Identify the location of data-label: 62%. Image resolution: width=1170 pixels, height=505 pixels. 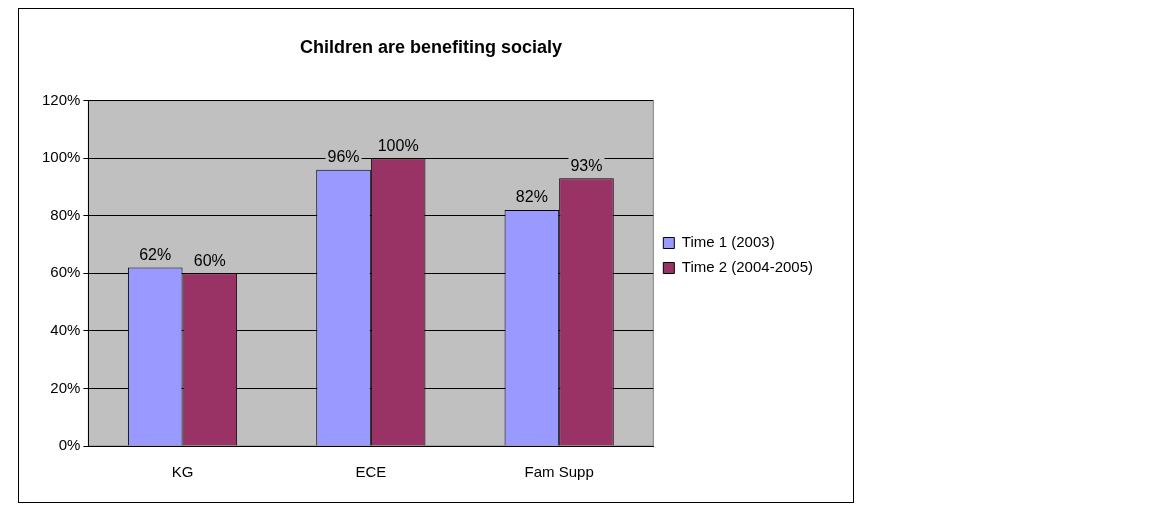
(155, 254).